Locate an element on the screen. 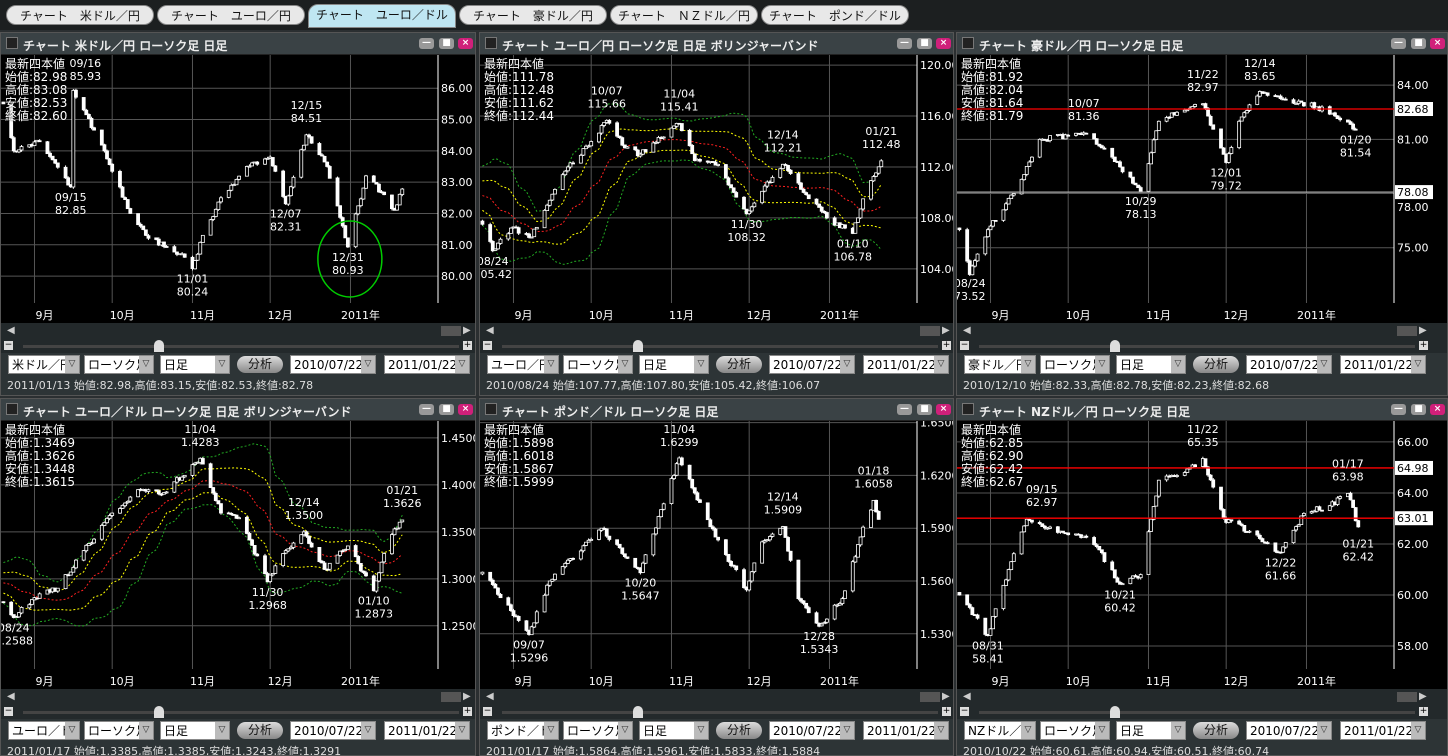 This screenshot has height=756, width=1448. pair-select: NZドル／円▽ is located at coordinates (1000, 730).